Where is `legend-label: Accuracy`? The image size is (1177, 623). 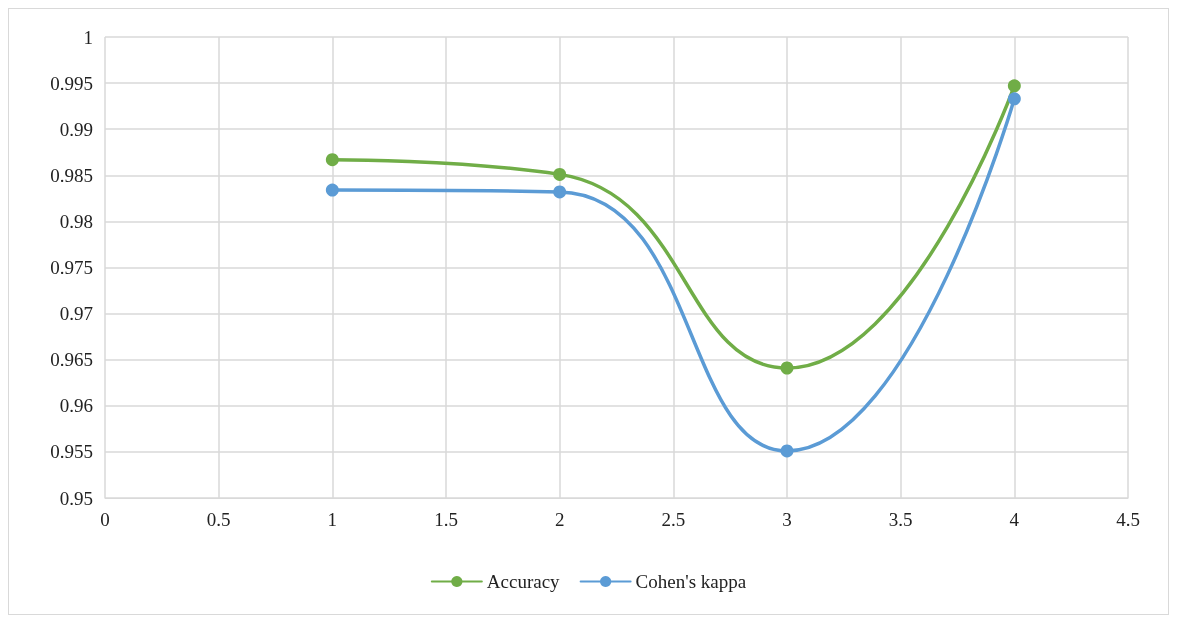
legend-label: Accuracy is located at coordinates (523, 581).